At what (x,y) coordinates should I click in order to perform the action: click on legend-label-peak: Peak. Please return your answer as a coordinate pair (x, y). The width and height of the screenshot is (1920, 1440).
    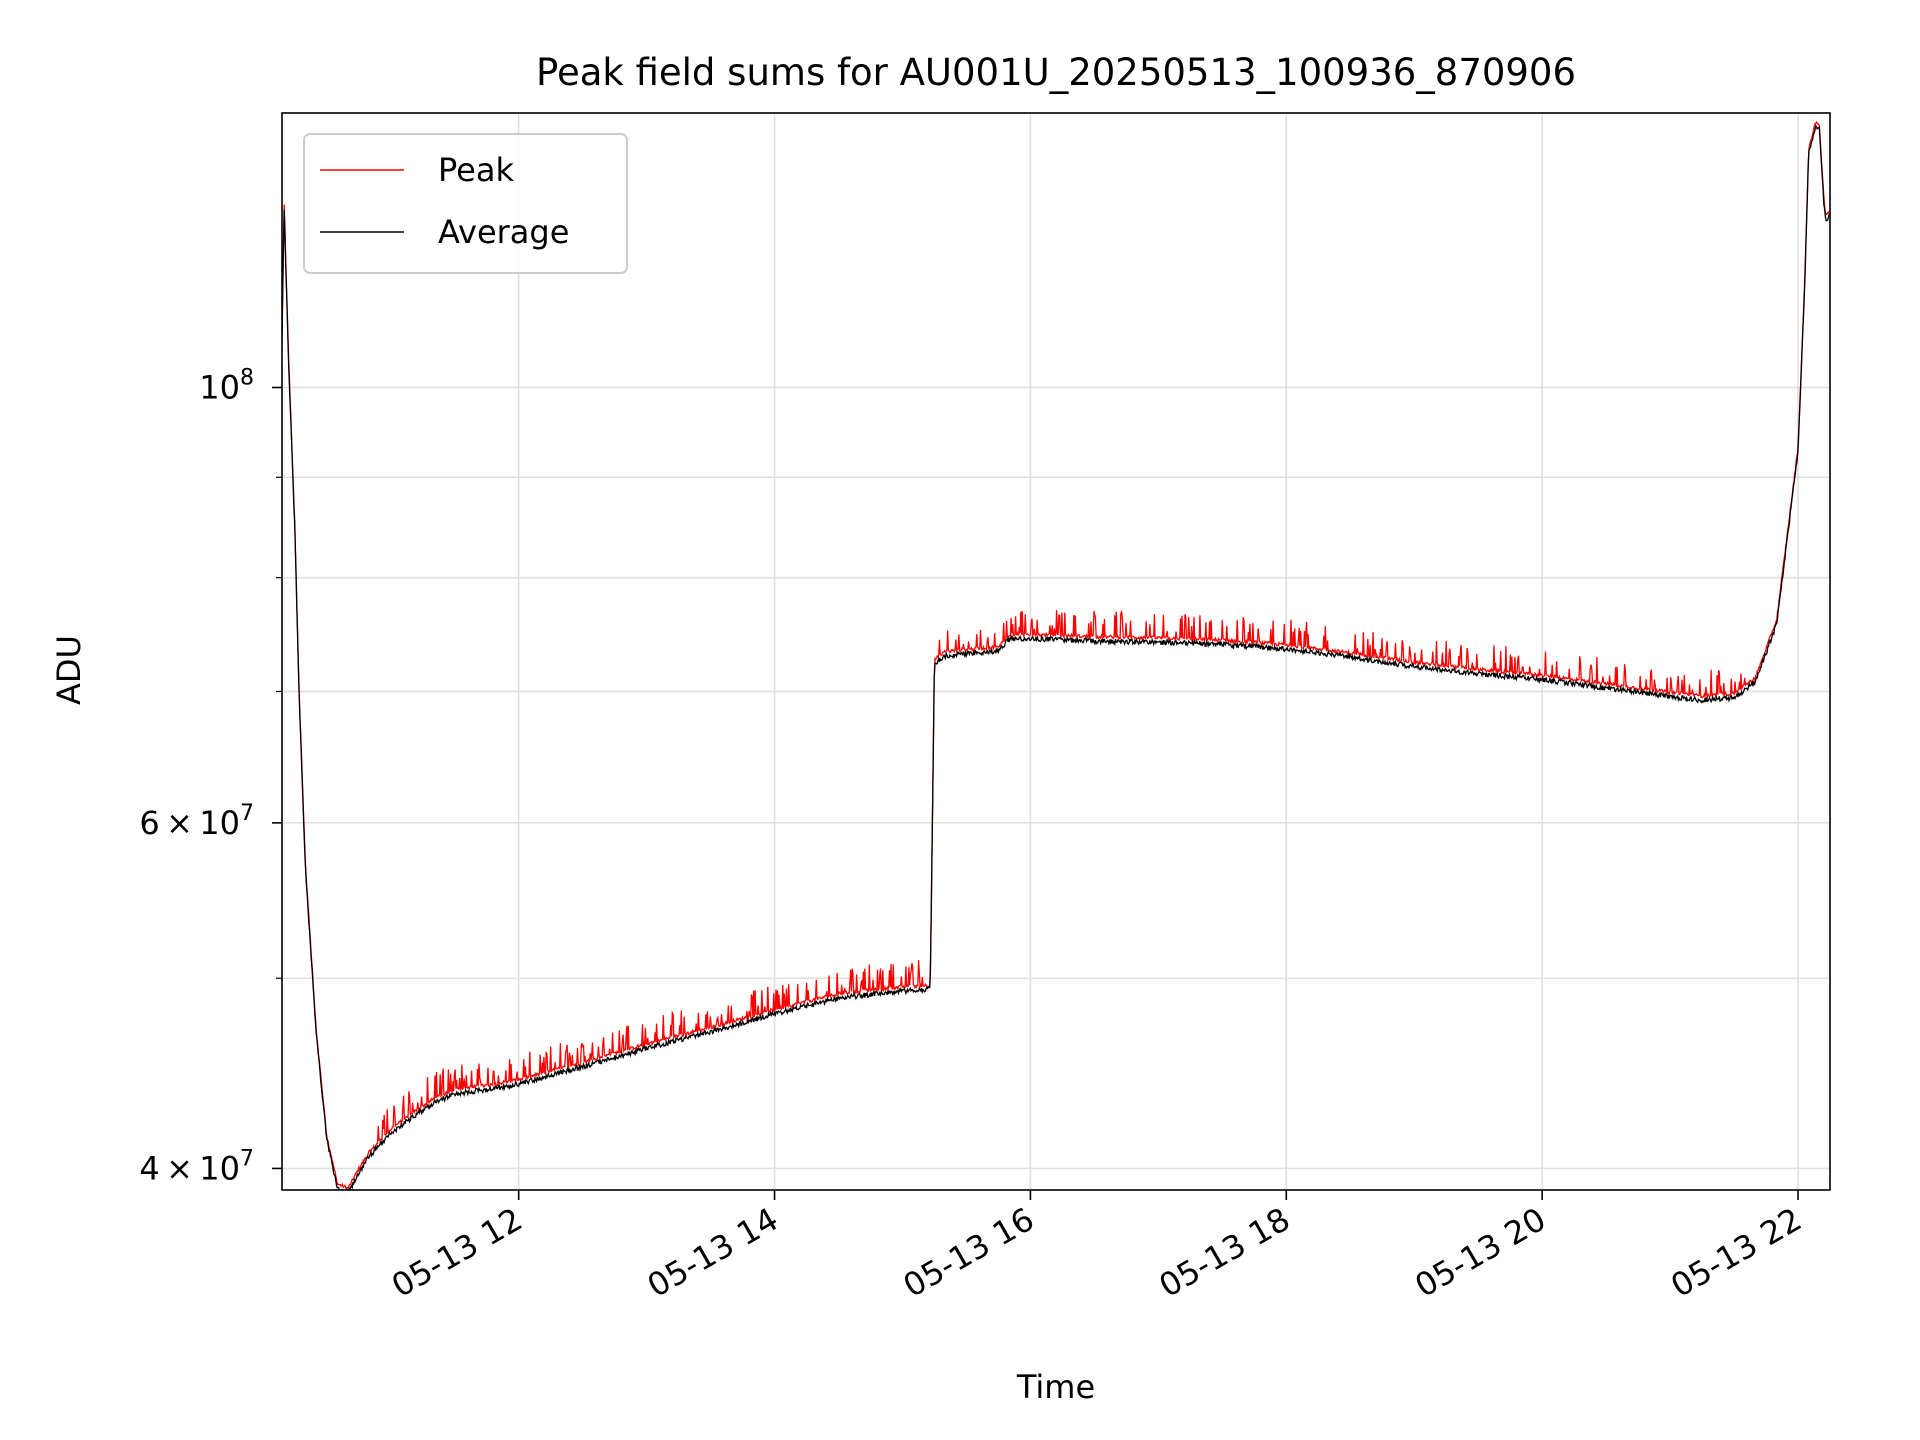
    Looking at the image, I should click on (476, 170).